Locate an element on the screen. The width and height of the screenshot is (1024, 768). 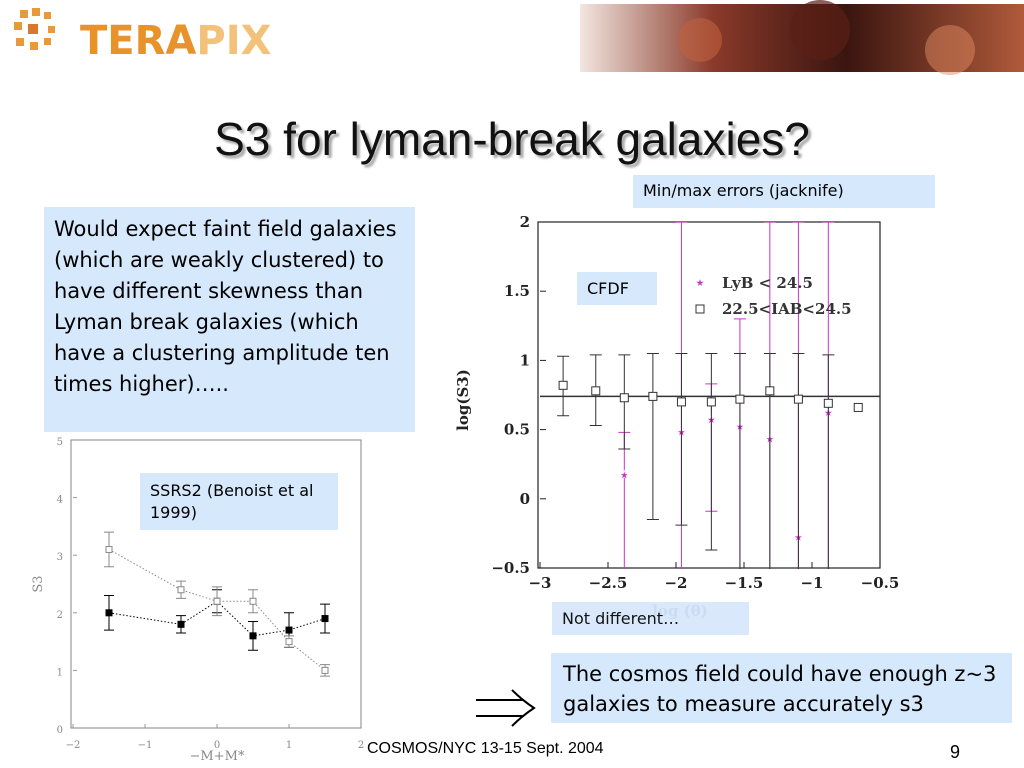
y-tick-label: 0.5 is located at coordinates (517, 430).